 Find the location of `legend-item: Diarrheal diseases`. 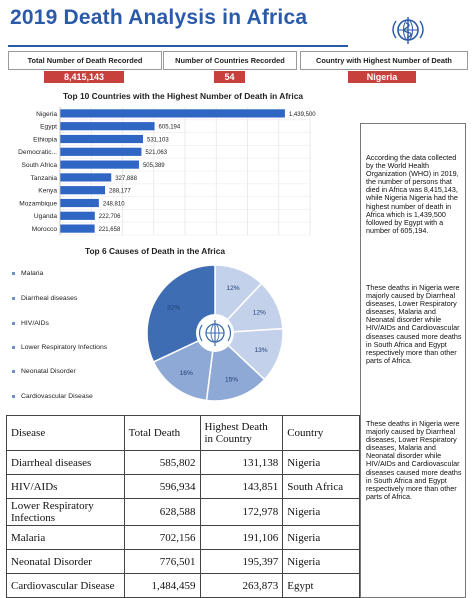

legend-item: Diarrheal diseases is located at coordinates (44, 298).